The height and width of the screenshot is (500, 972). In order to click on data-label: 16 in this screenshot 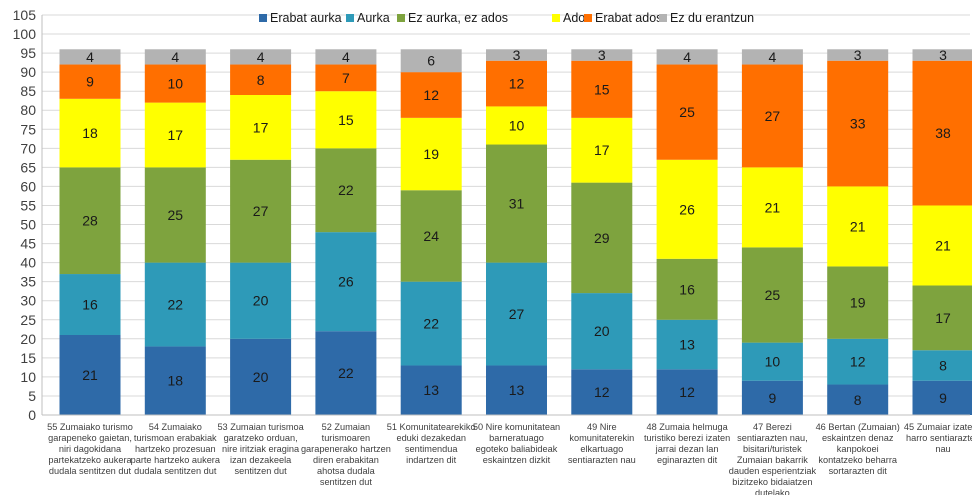, I will do `click(90, 305)`.